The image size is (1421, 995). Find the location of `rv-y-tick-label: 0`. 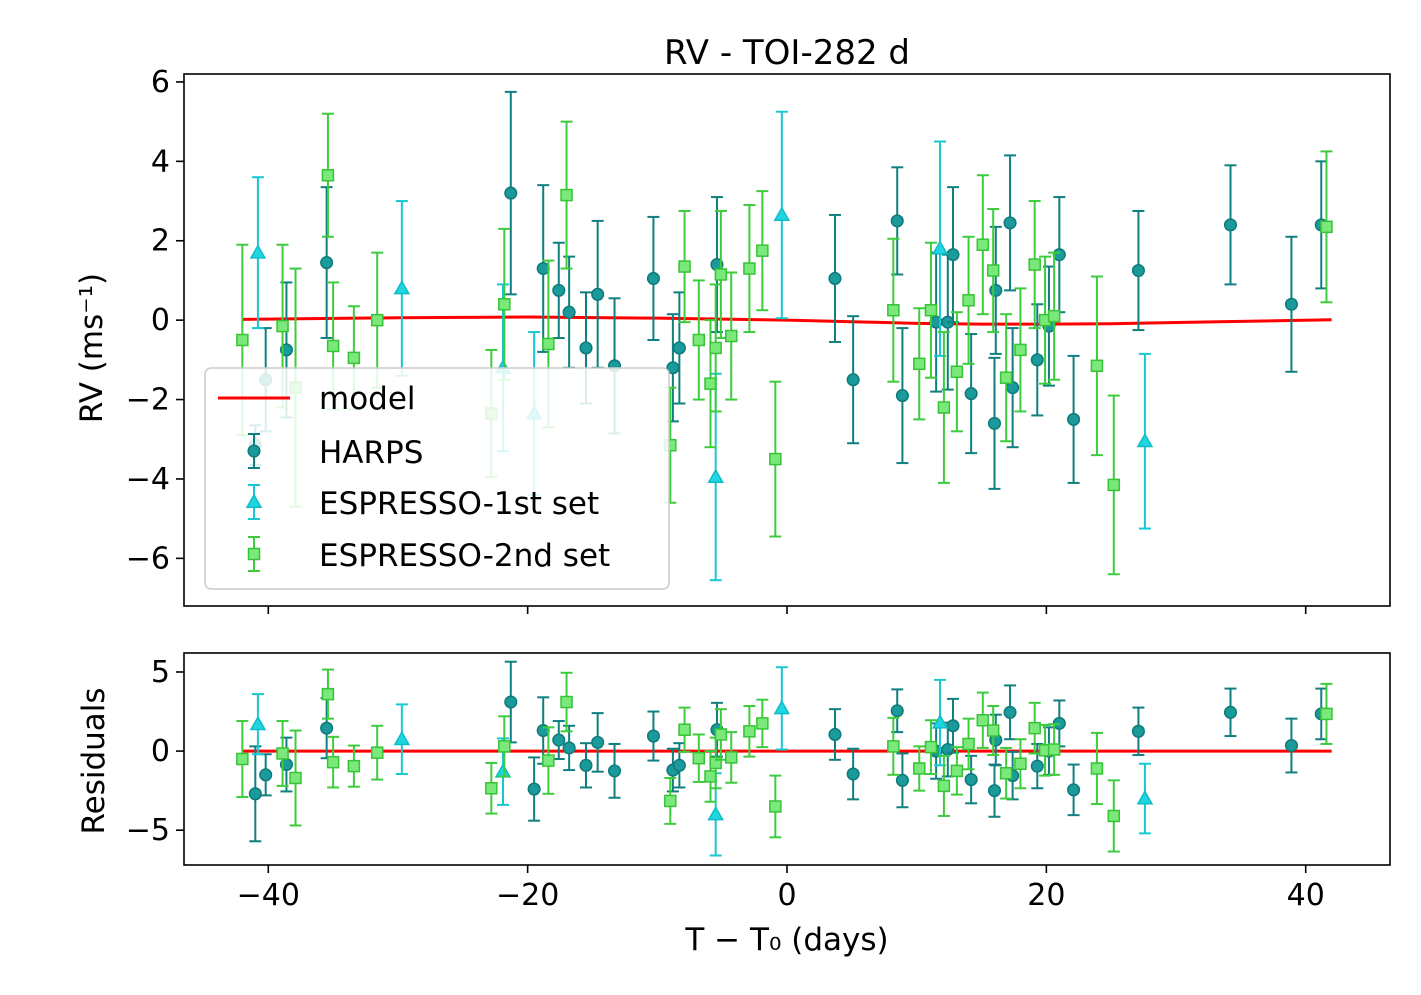

rv-y-tick-label: 0 is located at coordinates (160, 320).